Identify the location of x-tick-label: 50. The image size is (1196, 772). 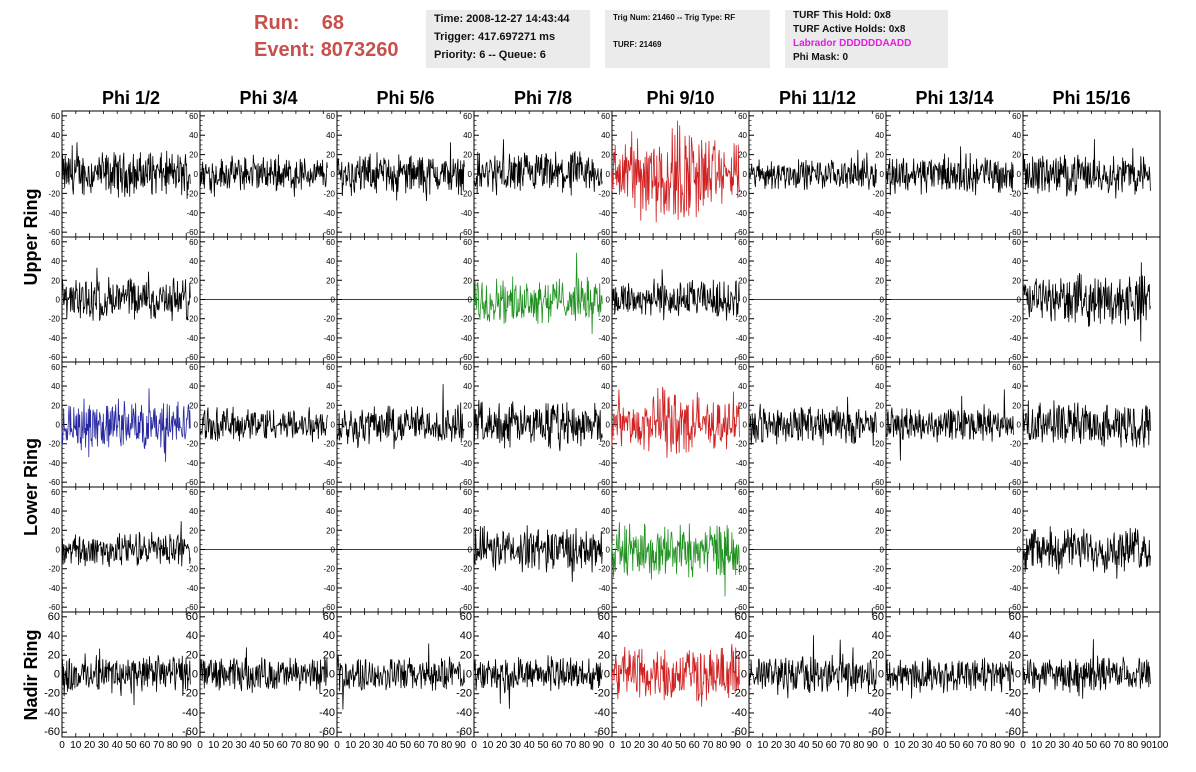
(543, 745).